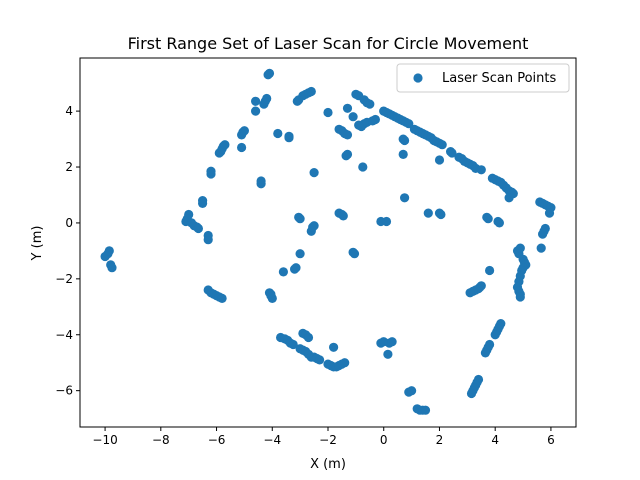  Describe the element at coordinates (328, 464) in the screenshot. I see `x-axis-label: X (m)` at that location.